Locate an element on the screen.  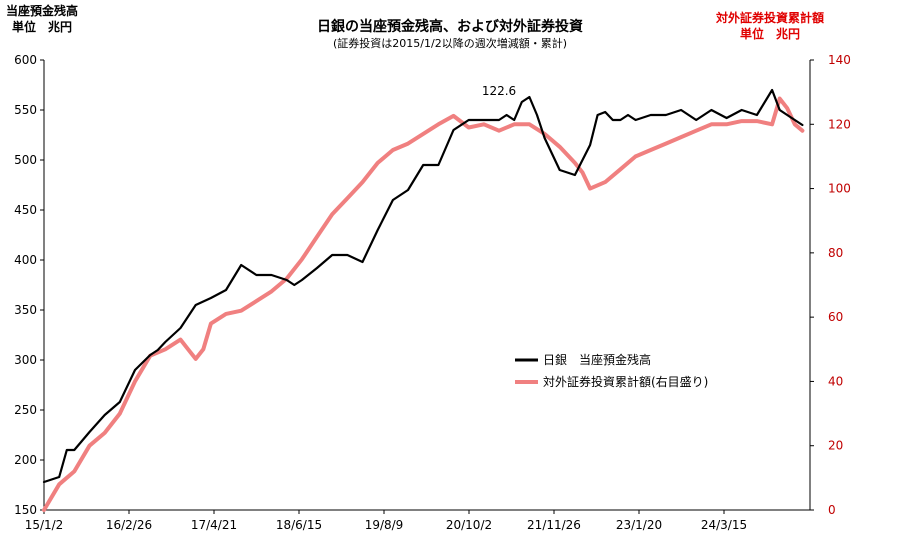
right-tick-label: 60 is located at coordinates (835, 317).